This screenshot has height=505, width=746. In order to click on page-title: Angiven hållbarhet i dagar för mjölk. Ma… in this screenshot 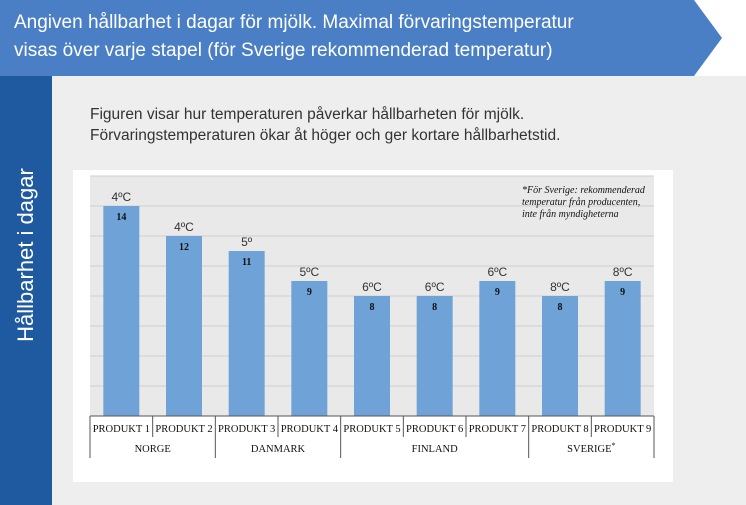, I will do `click(354, 37)`.